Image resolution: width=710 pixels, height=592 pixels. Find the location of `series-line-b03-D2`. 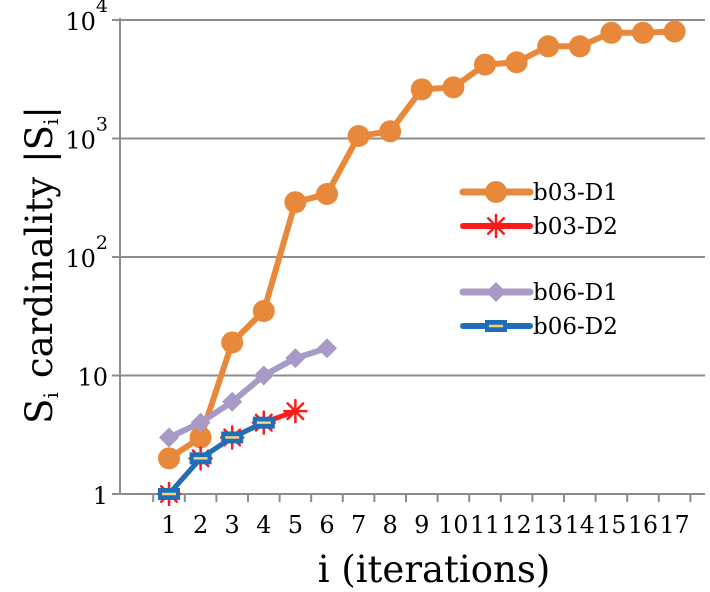

series-line-b03-D2 is located at coordinates (232, 452).